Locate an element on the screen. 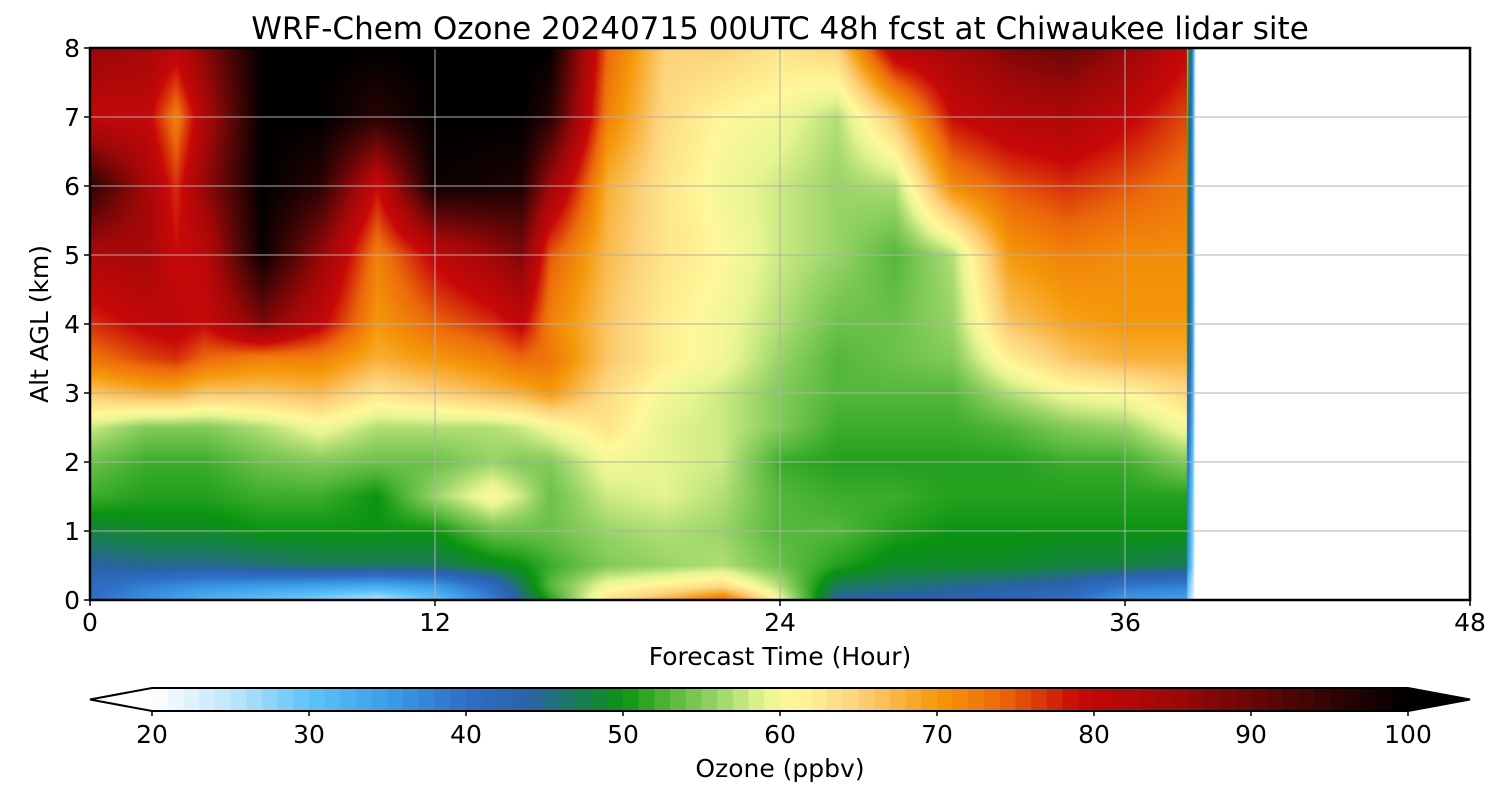  y-tick-label: 8 is located at coordinates (72, 48).